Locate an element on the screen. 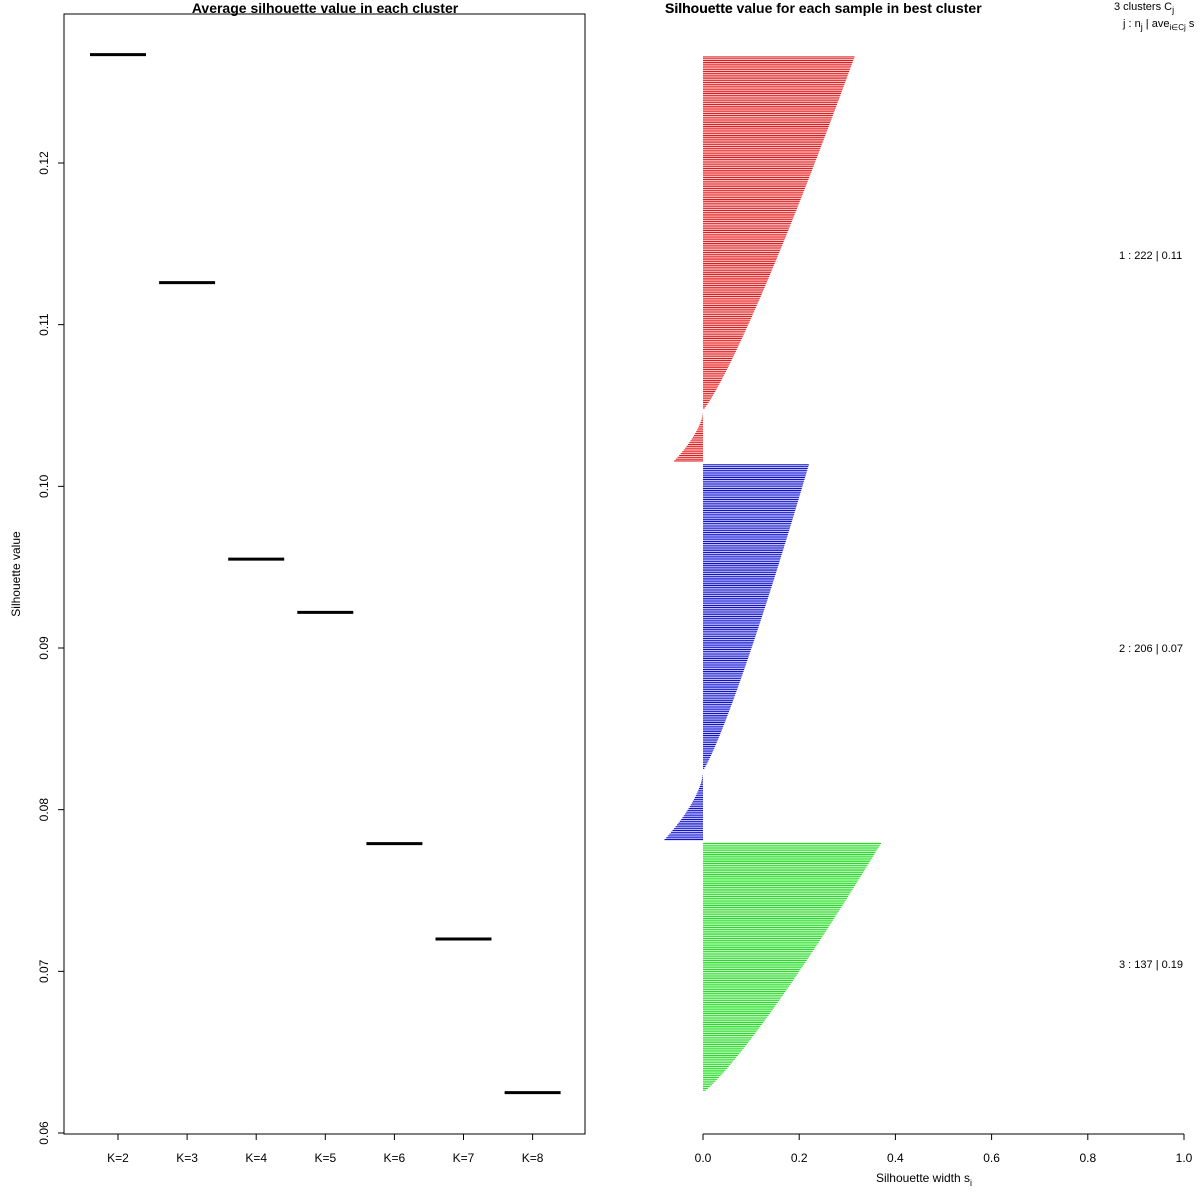  left-chart-title: Average silhouette value in each cluster is located at coordinates (325, 8).